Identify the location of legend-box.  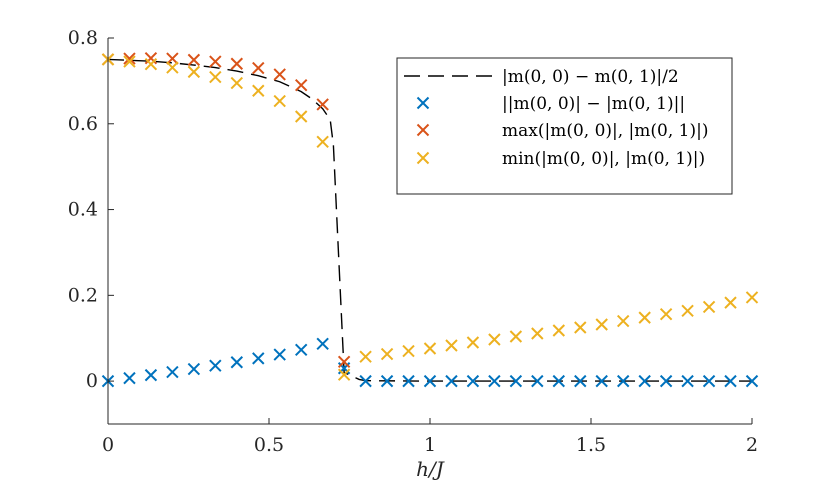
(564, 126).